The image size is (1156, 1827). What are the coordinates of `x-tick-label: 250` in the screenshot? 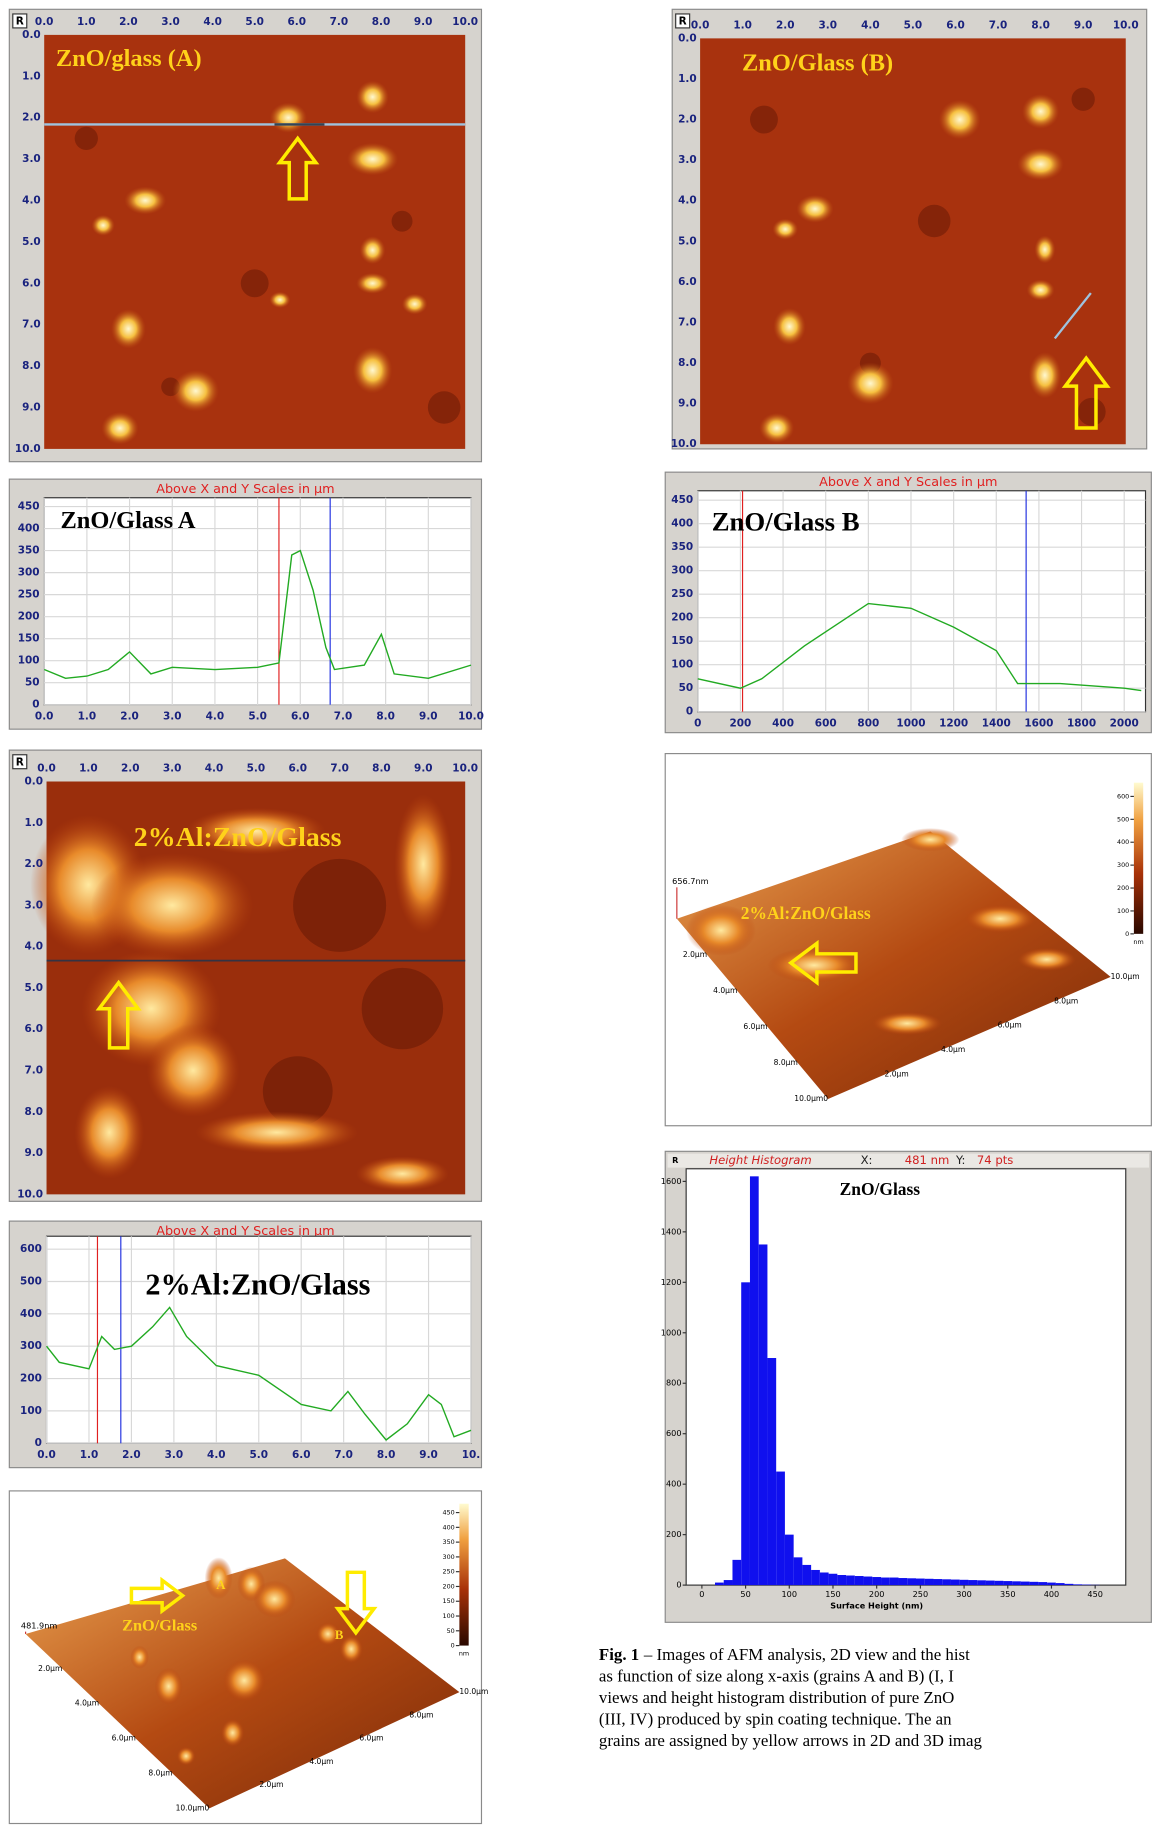 It's located at (921, 1594).